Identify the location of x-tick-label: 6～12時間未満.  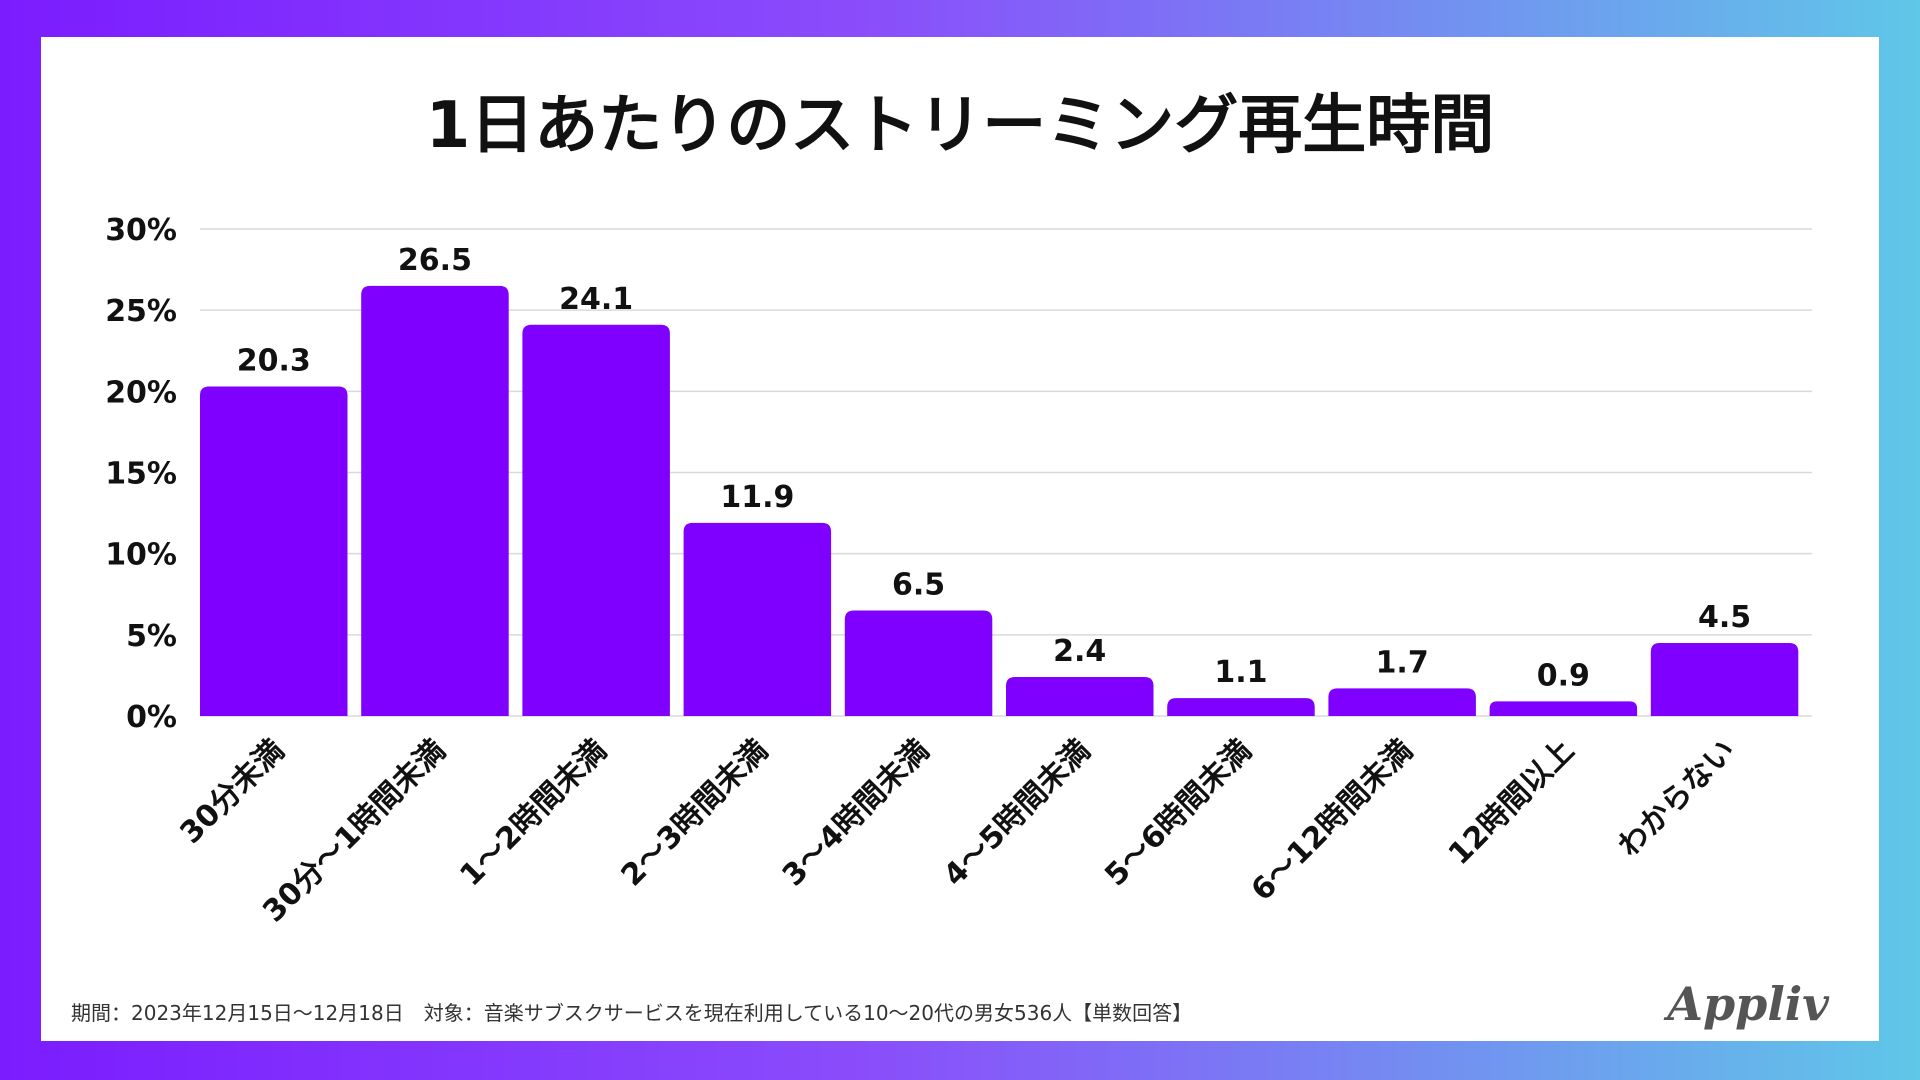
(1332, 820).